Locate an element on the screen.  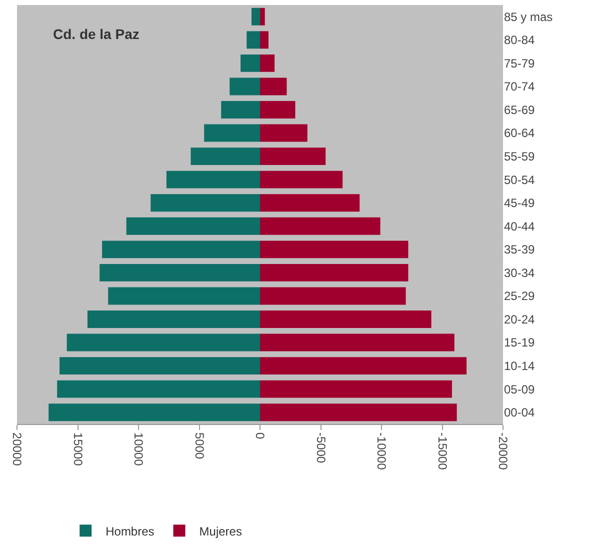
y-tick-label: 00-04 is located at coordinates (520, 413).